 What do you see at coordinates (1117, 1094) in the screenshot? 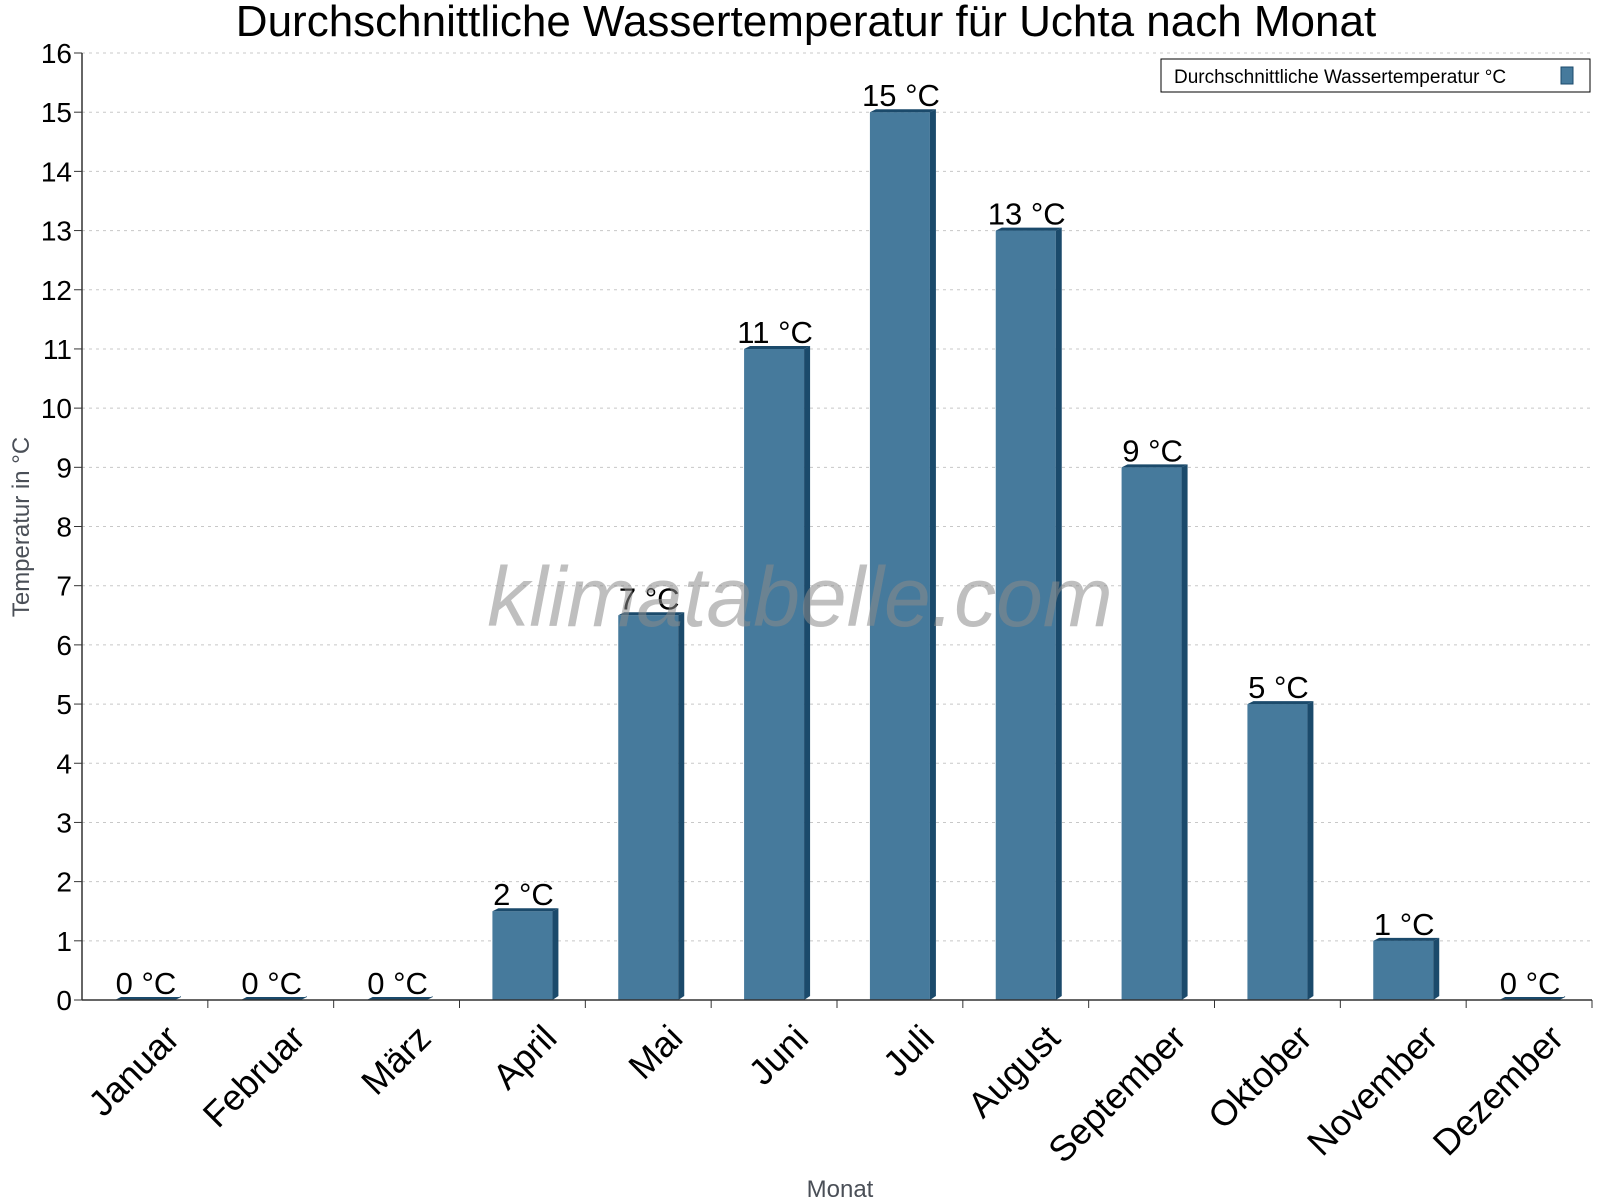
I see `x-tick-label: September` at bounding box center [1117, 1094].